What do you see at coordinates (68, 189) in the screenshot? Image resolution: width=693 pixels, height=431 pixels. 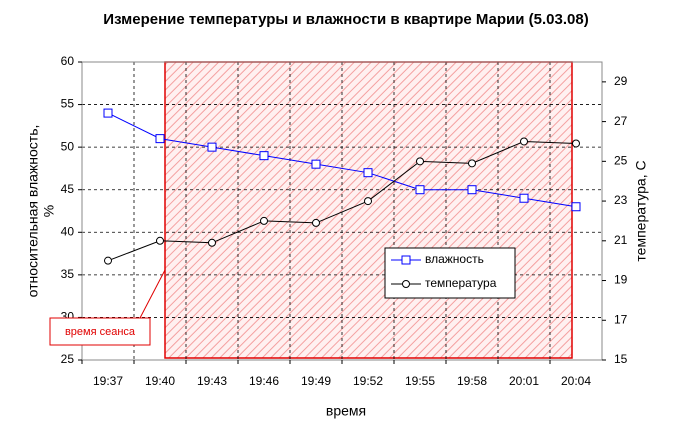 I see `y-tick-label: 45` at bounding box center [68, 189].